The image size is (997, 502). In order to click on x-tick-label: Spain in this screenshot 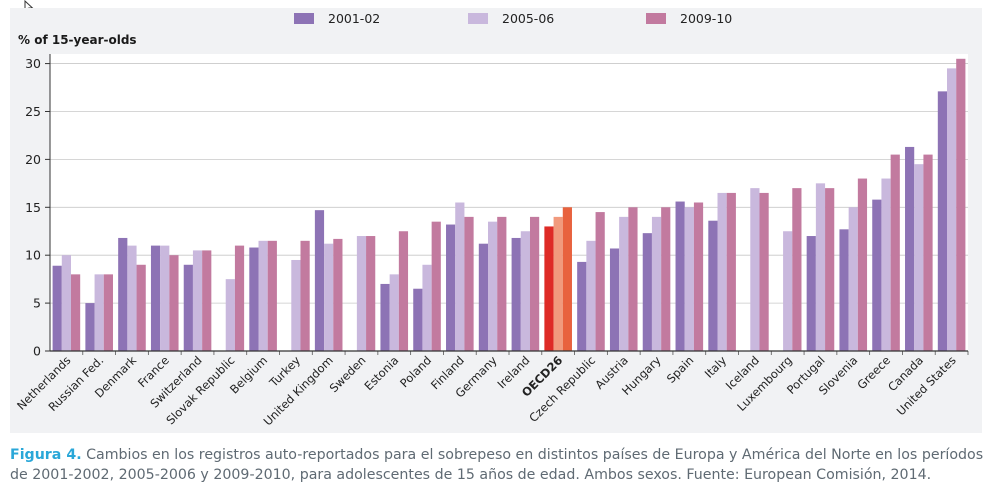, I will do `click(680, 369)`.